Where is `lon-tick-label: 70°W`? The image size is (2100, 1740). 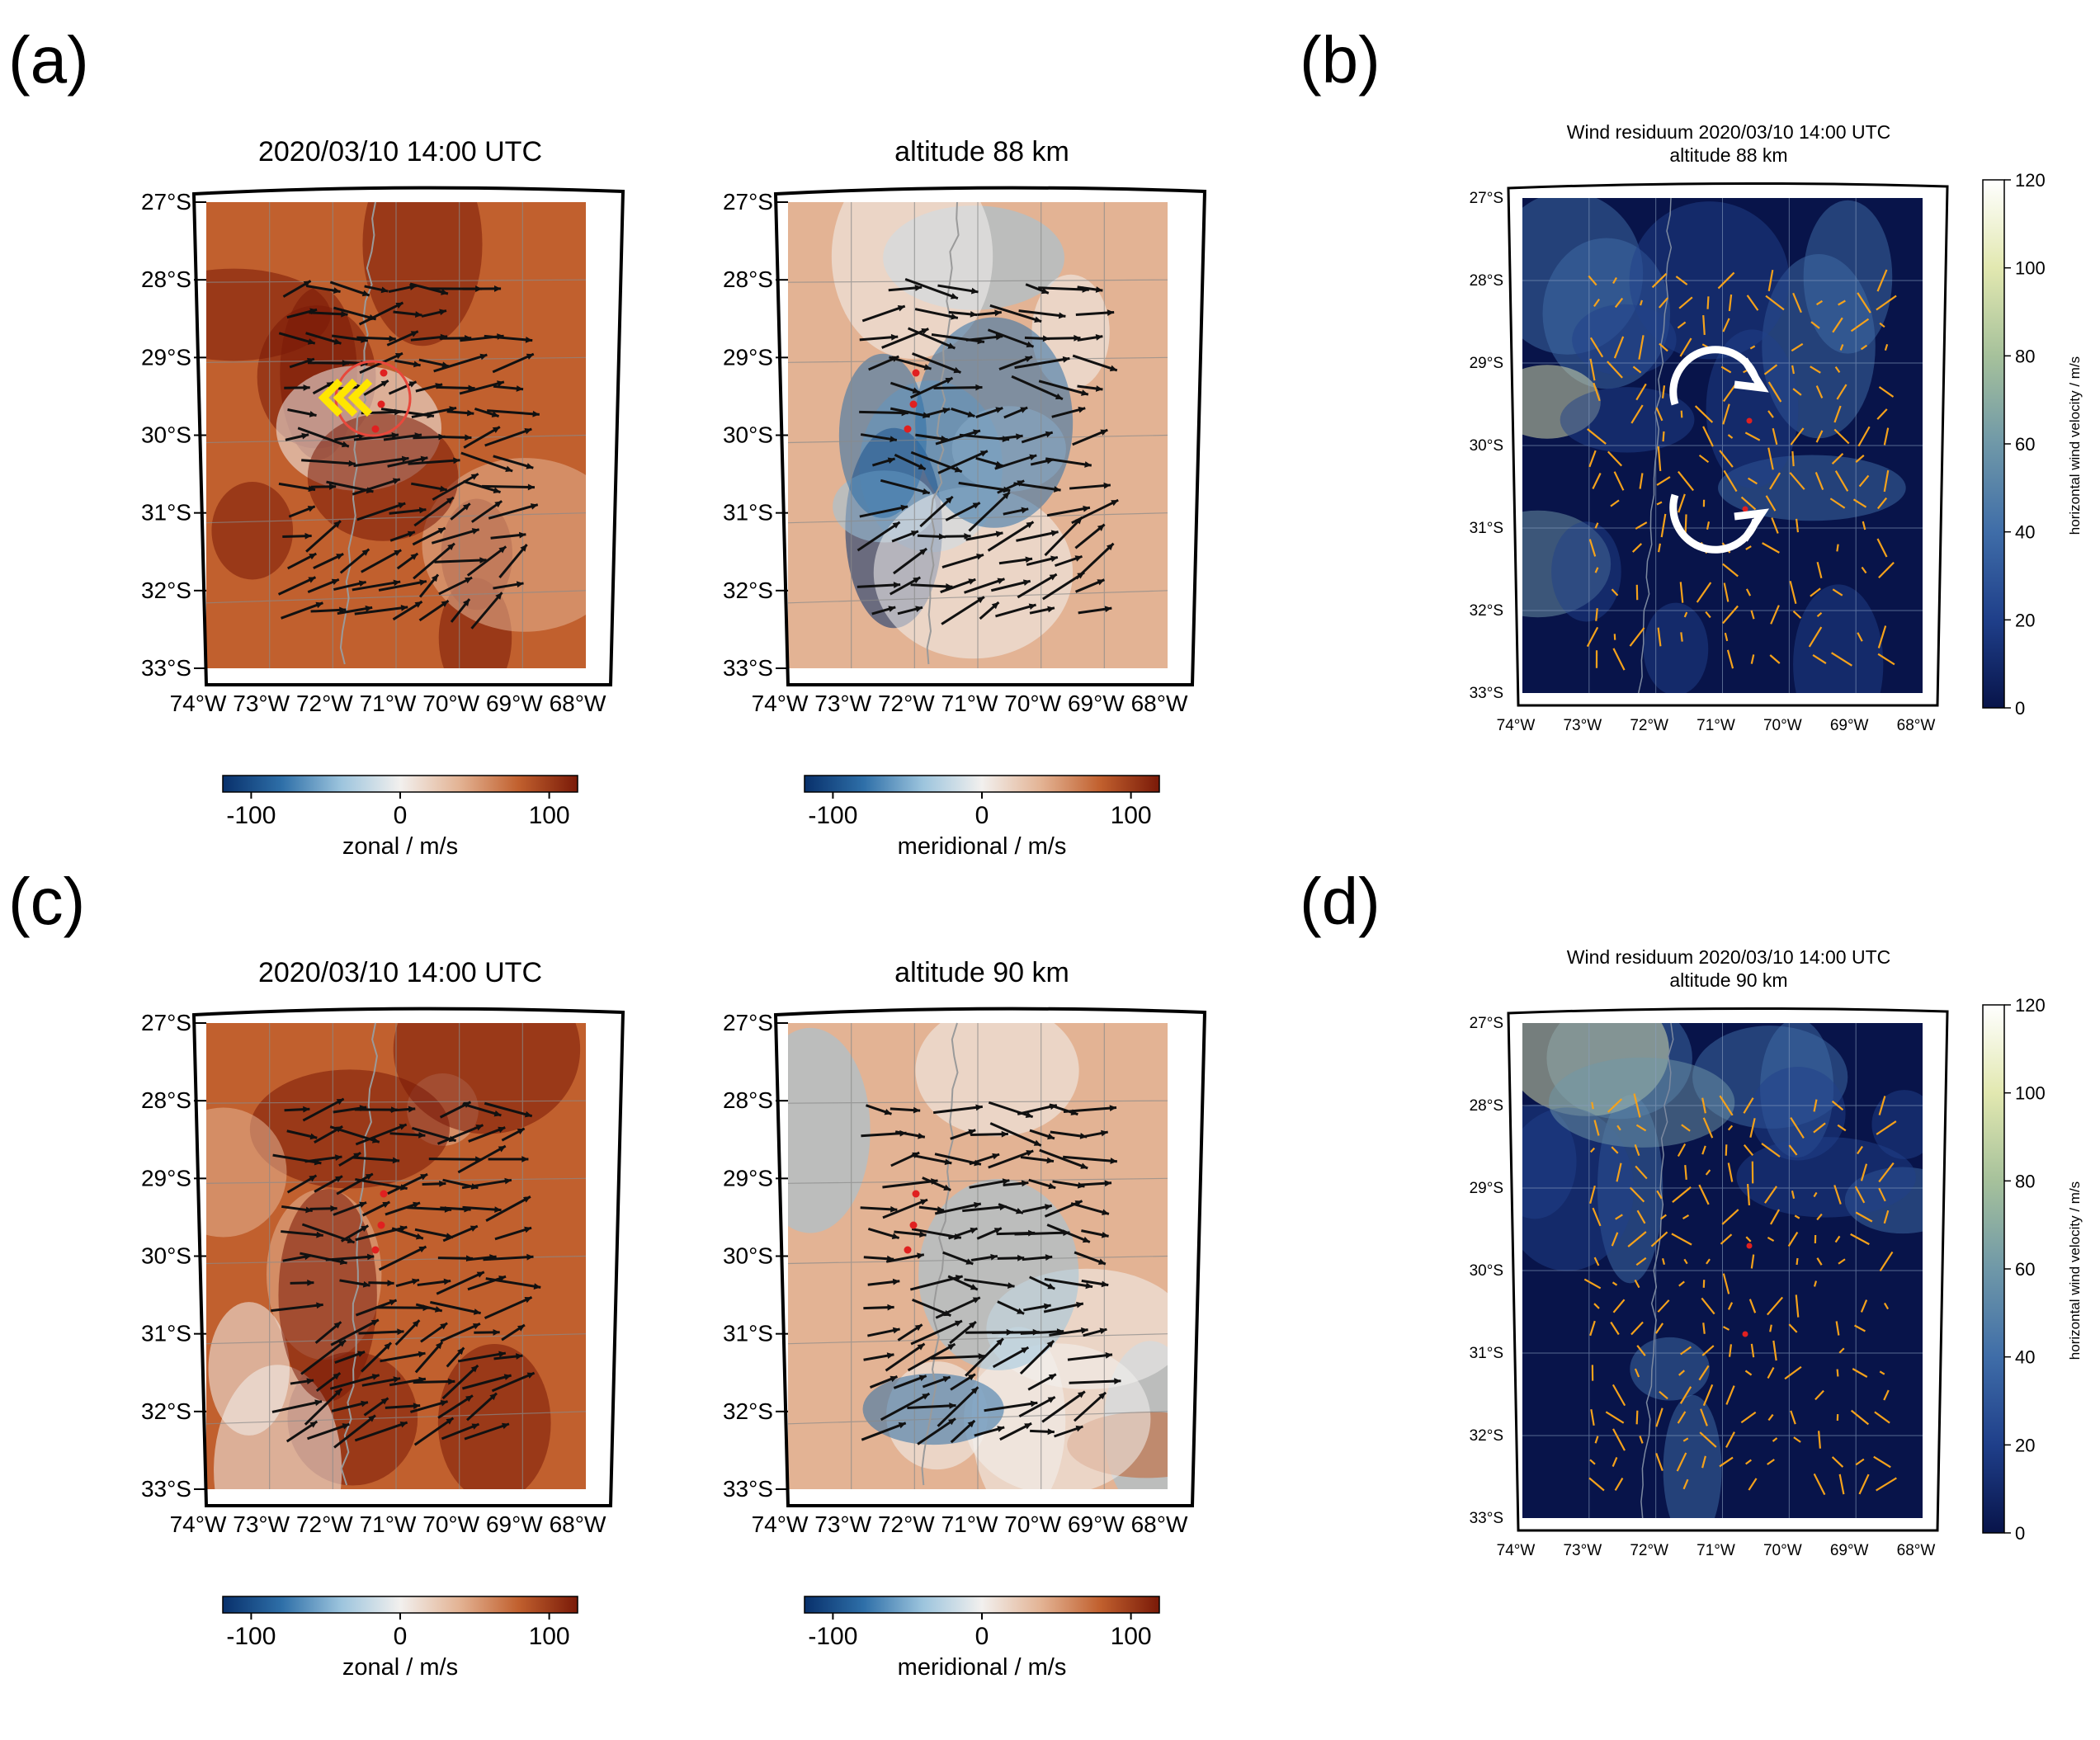
lon-tick-label: 70°W is located at coordinates (1782, 725).